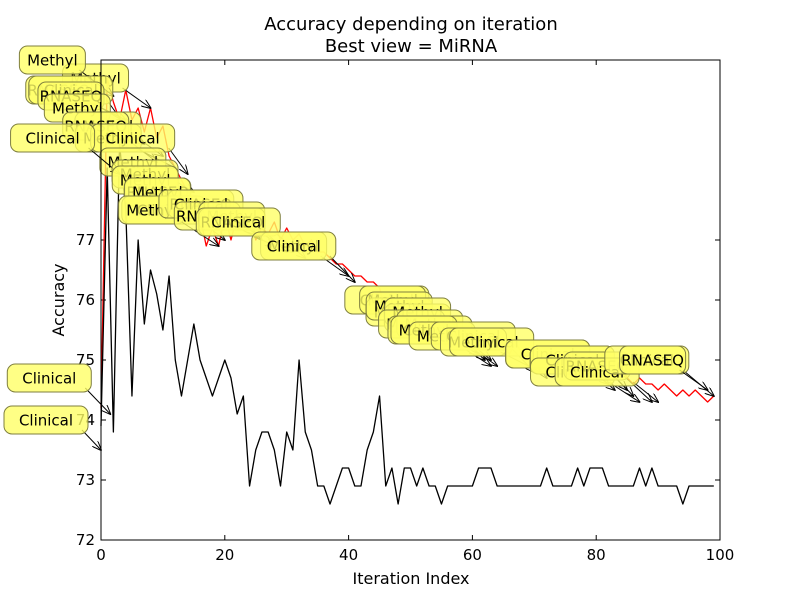 Image resolution: width=800 pixels, height=600 pixels. Describe the element at coordinates (720, 555) in the screenshot. I see `x-tick-label: 100` at that location.